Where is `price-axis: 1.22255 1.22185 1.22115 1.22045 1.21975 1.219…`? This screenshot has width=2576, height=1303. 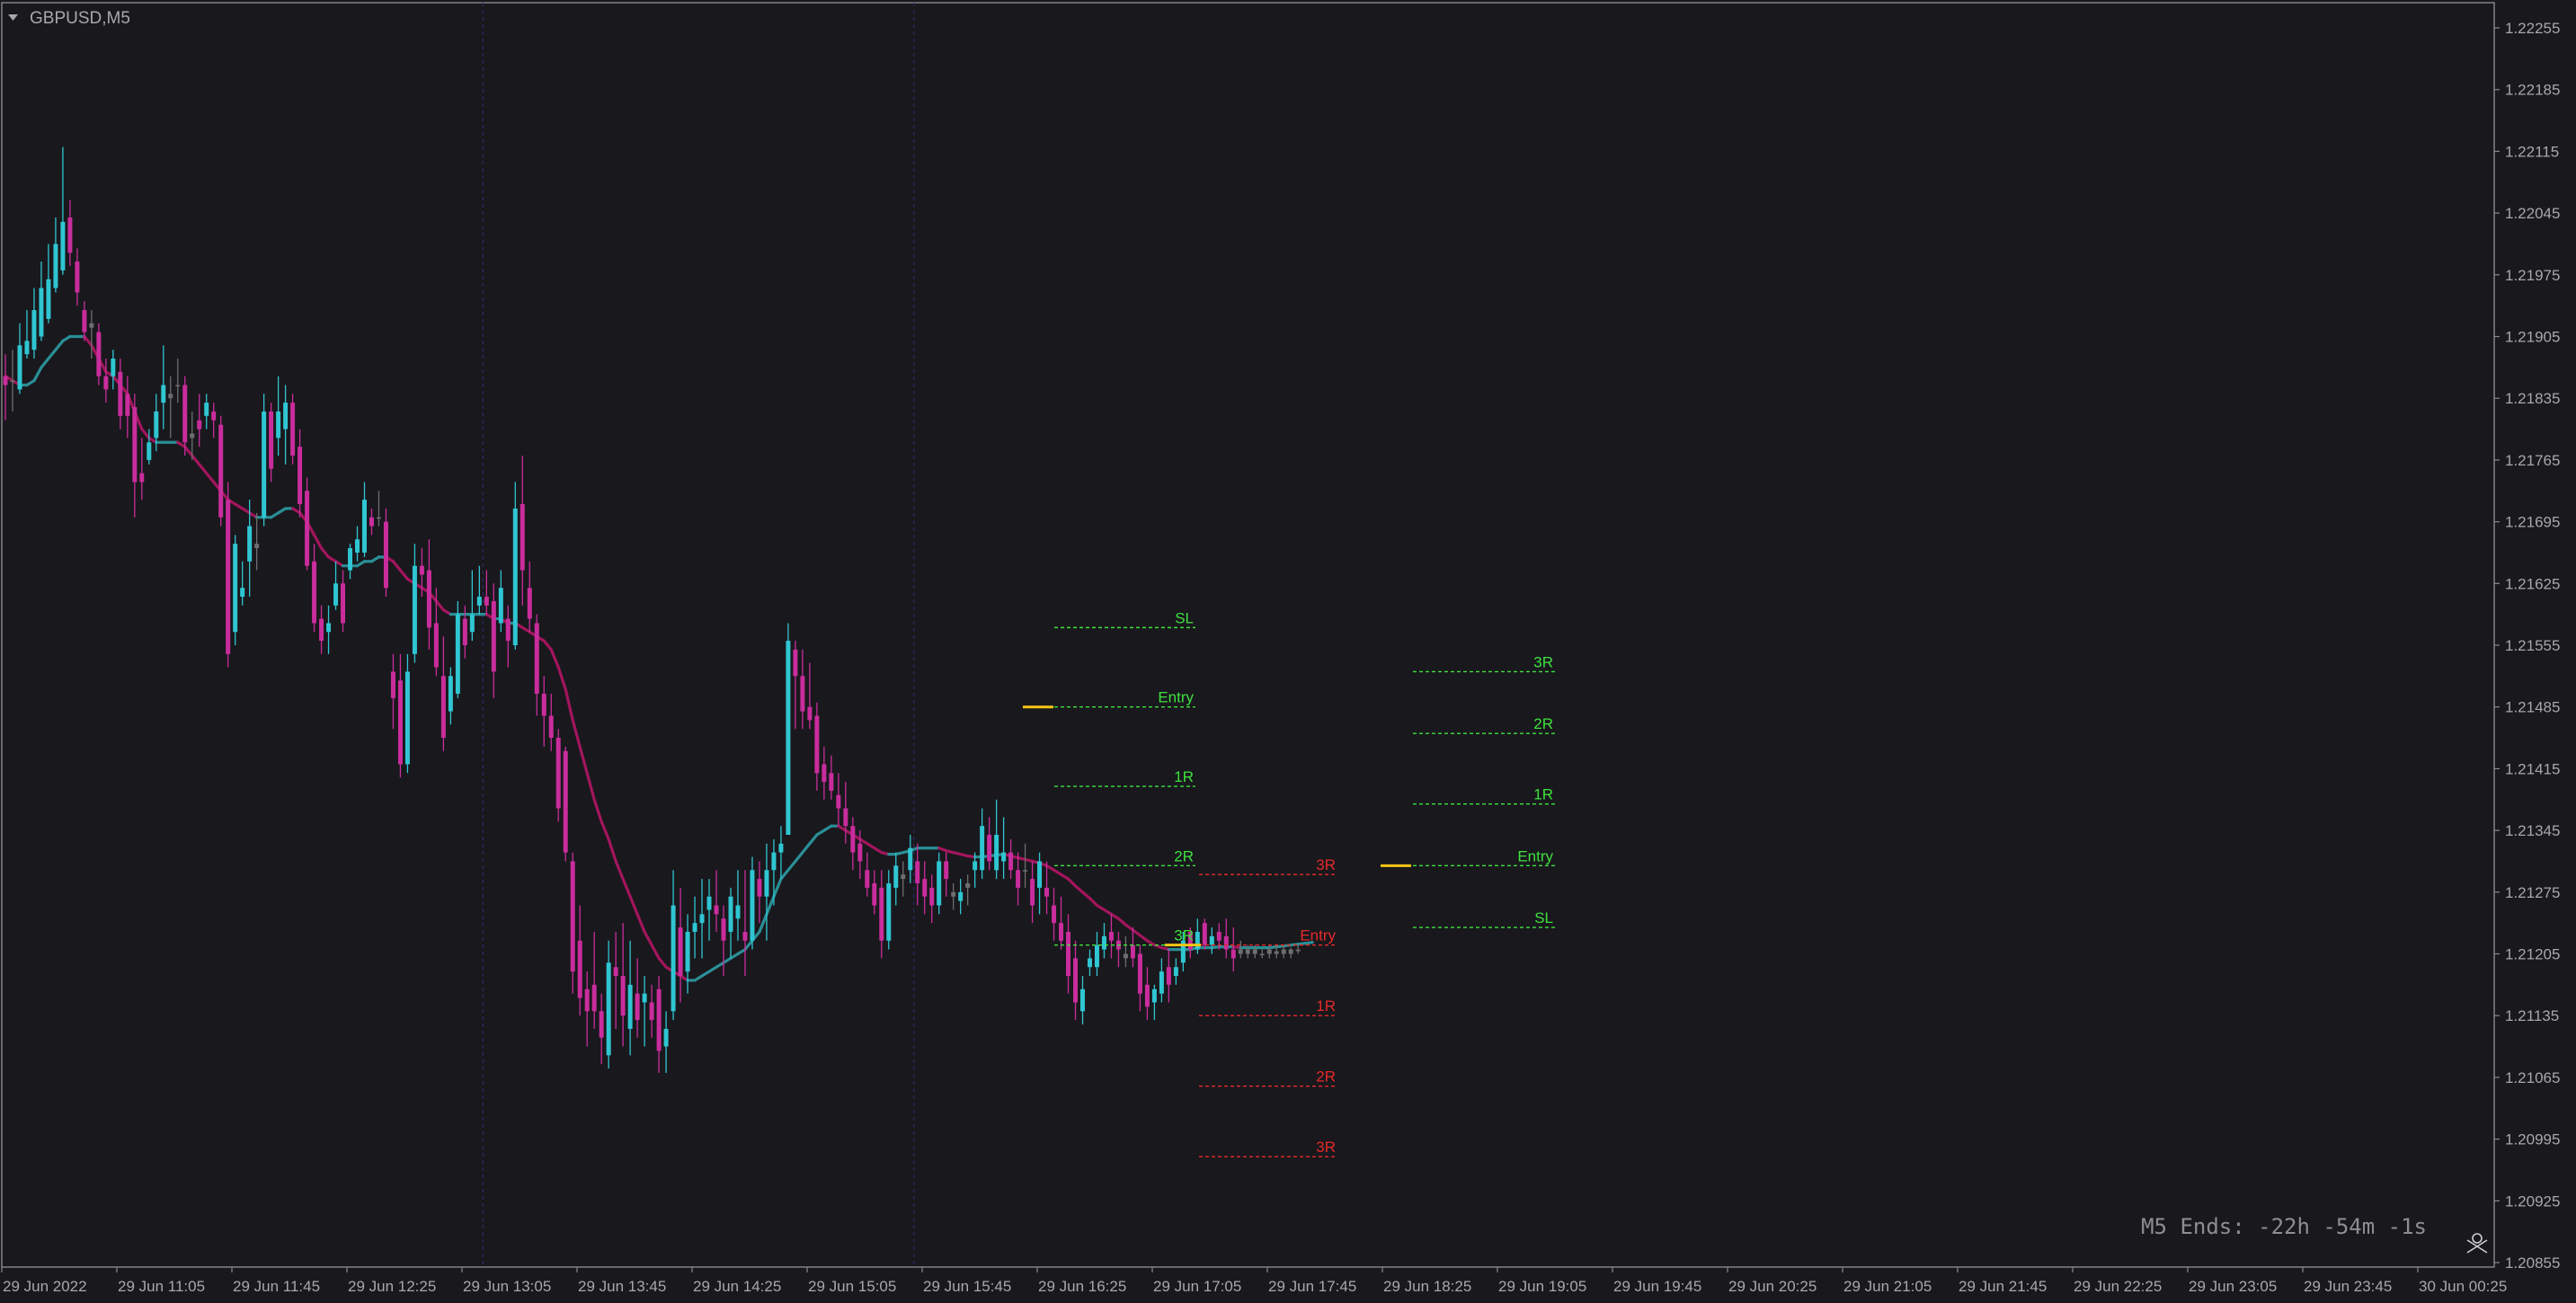
price-axis: 1.22255 1.22185 1.22115 1.22045 1.21975 1.219… is located at coordinates (2527, 646).